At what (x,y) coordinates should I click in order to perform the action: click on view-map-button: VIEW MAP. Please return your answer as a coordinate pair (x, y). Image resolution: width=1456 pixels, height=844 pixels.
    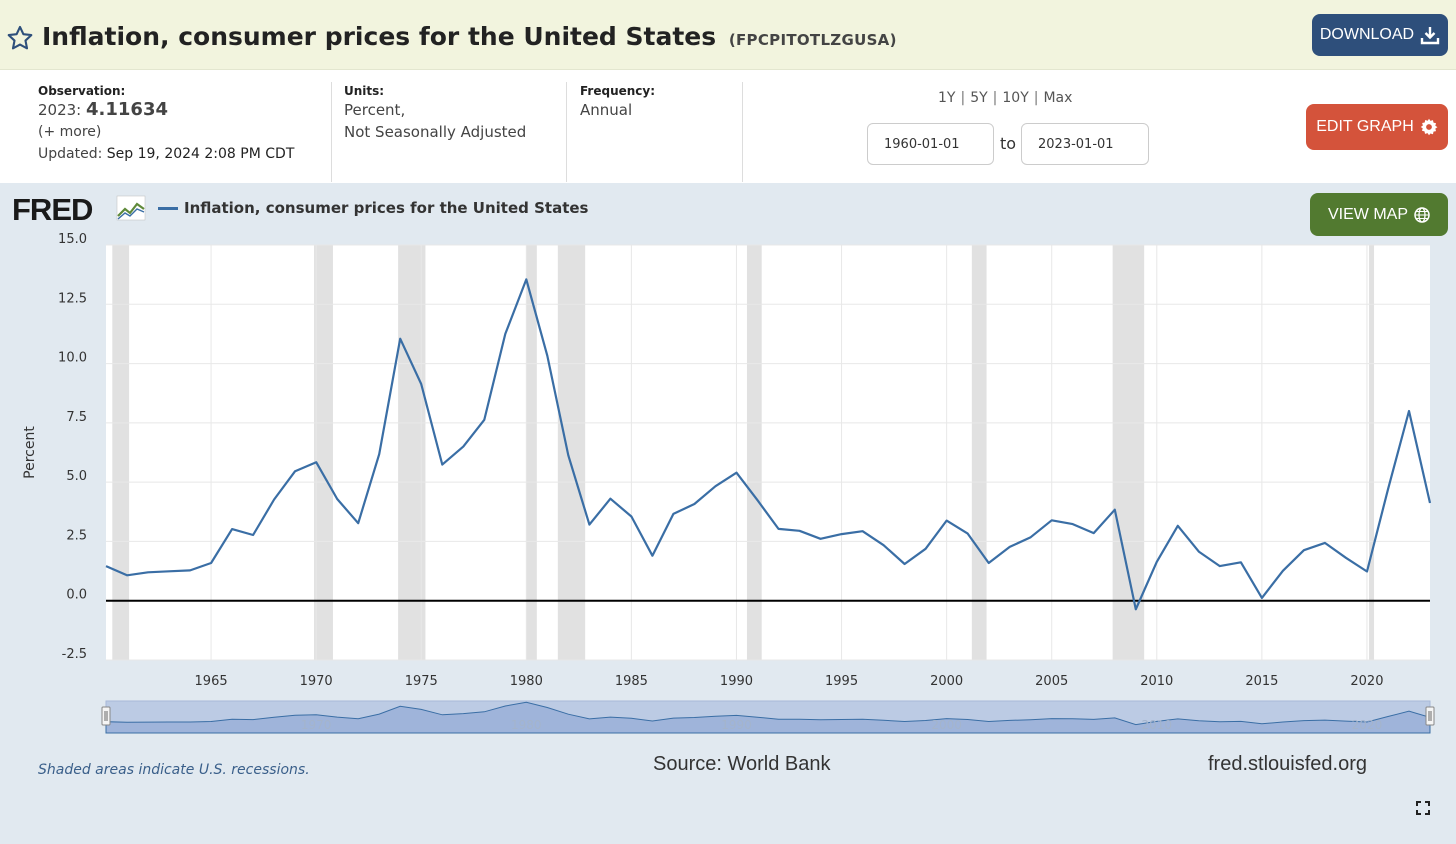
    Looking at the image, I should click on (1379, 214).